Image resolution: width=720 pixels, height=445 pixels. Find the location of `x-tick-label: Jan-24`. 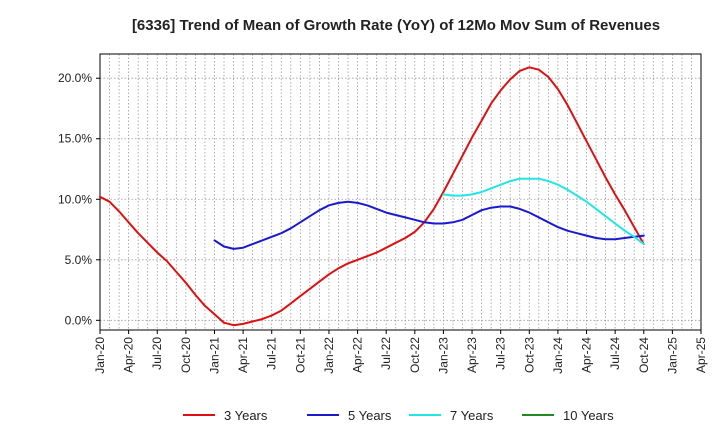

x-tick-label: Jan-24 is located at coordinates (558, 355).